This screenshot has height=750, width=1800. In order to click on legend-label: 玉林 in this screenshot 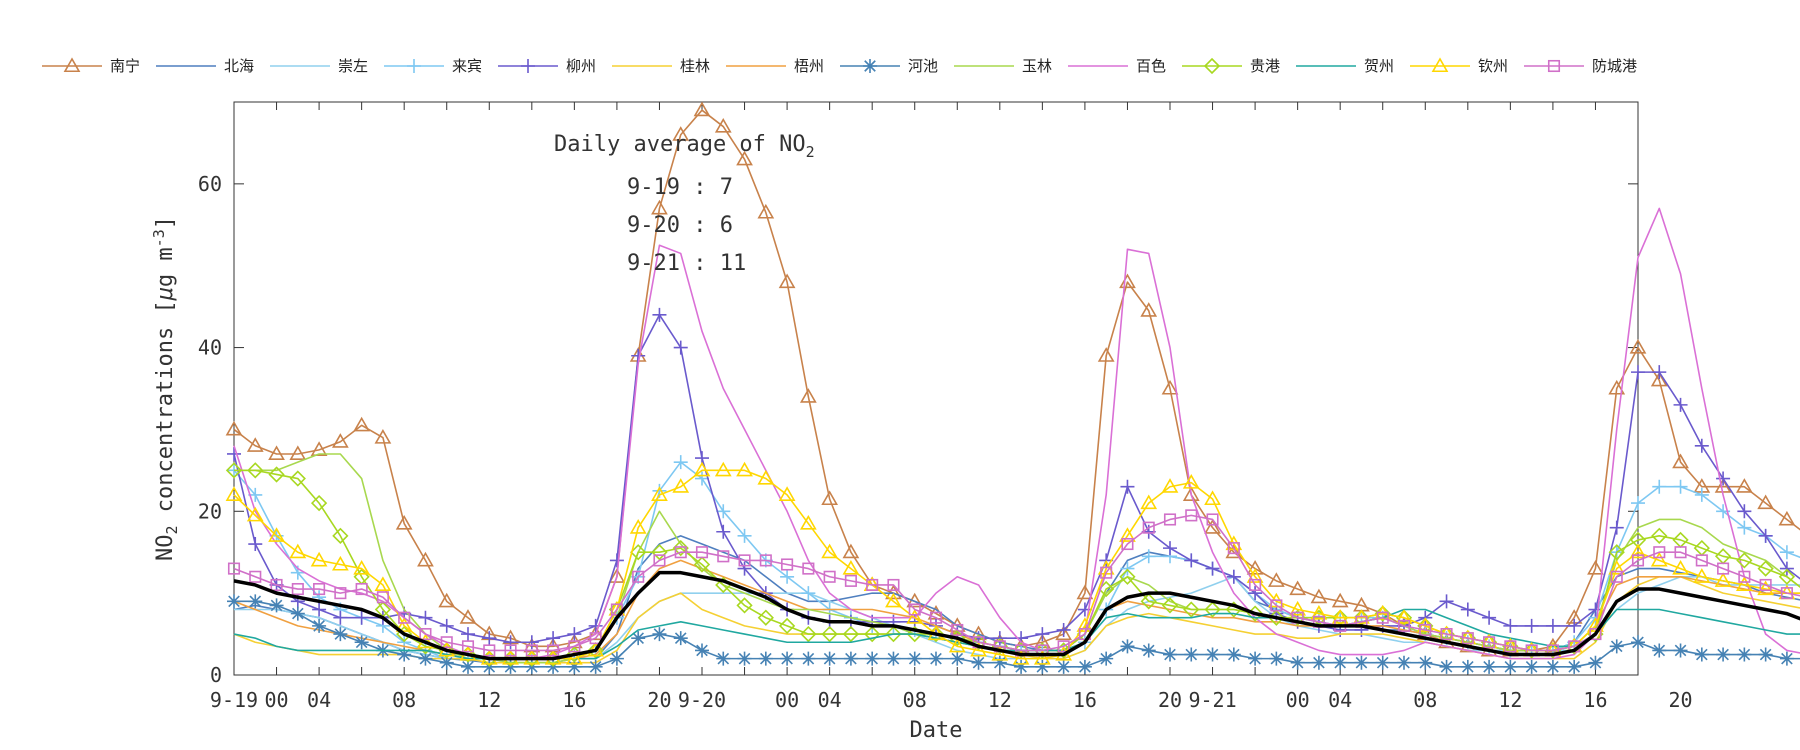, I will do `click(1037, 66)`.